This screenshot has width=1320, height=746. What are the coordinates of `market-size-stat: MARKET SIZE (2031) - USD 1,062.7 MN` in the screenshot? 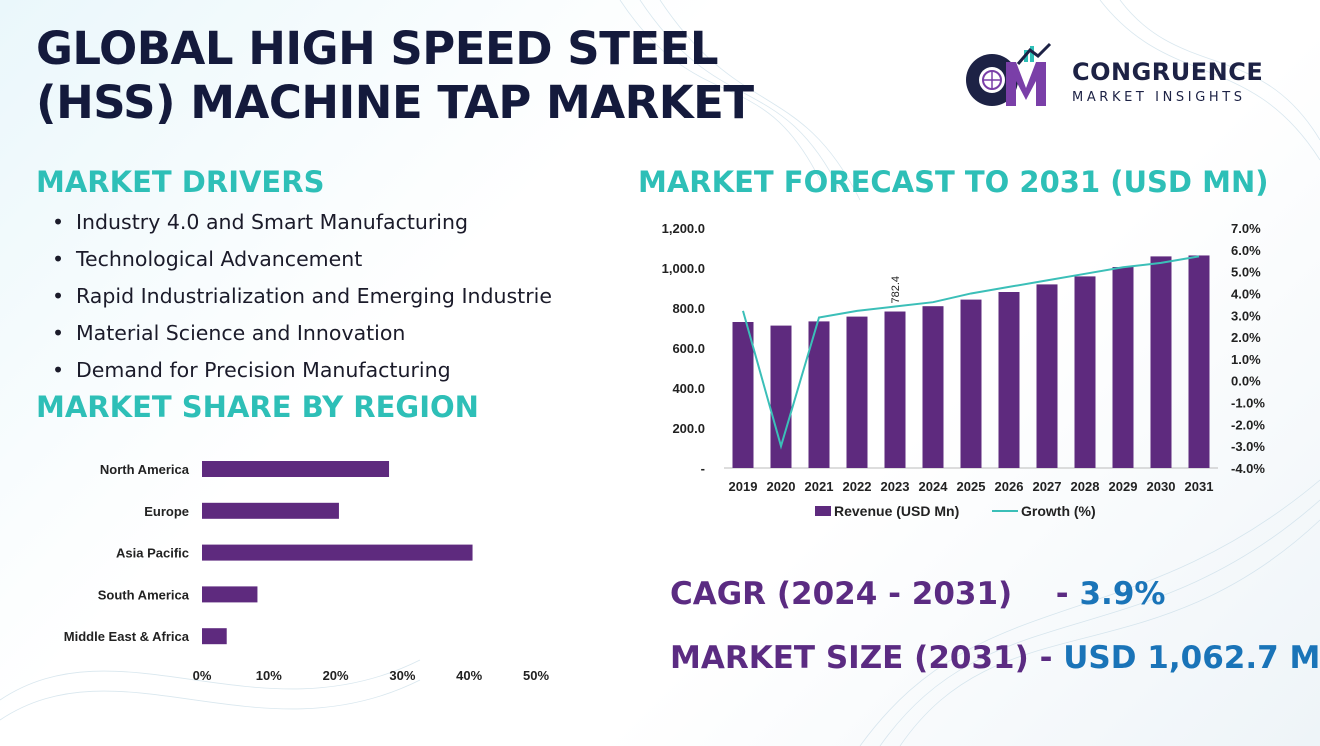 It's located at (995, 658).